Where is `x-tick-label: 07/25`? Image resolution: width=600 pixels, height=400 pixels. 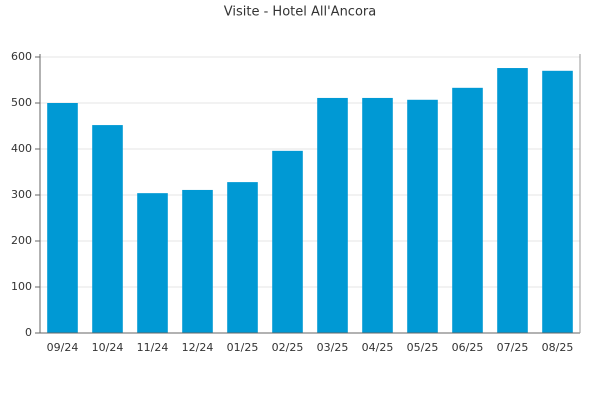
x-tick-label: 07/25 is located at coordinates (513, 347).